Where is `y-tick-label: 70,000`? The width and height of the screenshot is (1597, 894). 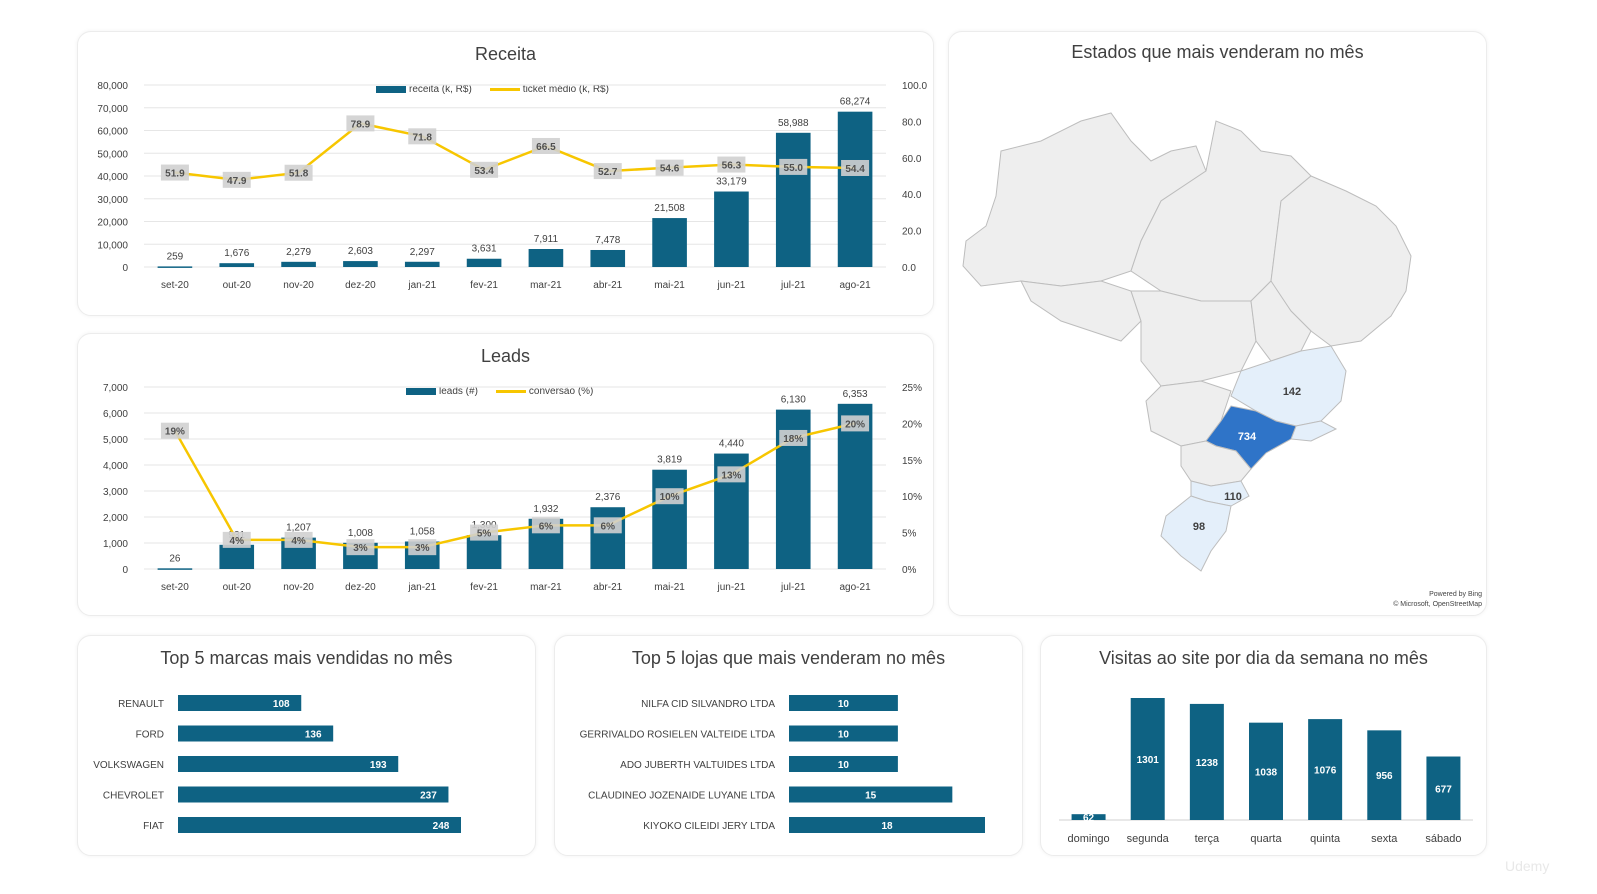
y-tick-label: 70,000 is located at coordinates (112, 109).